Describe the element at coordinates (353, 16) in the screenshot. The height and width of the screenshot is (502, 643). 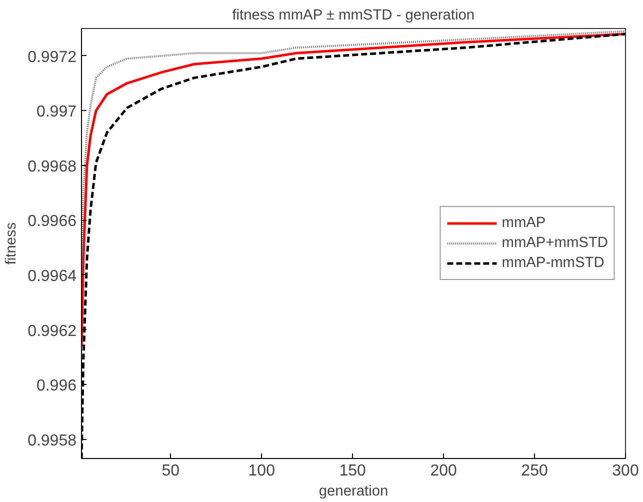
I see `chart-title: fitness mmAP ± mmSTD - generation` at that location.